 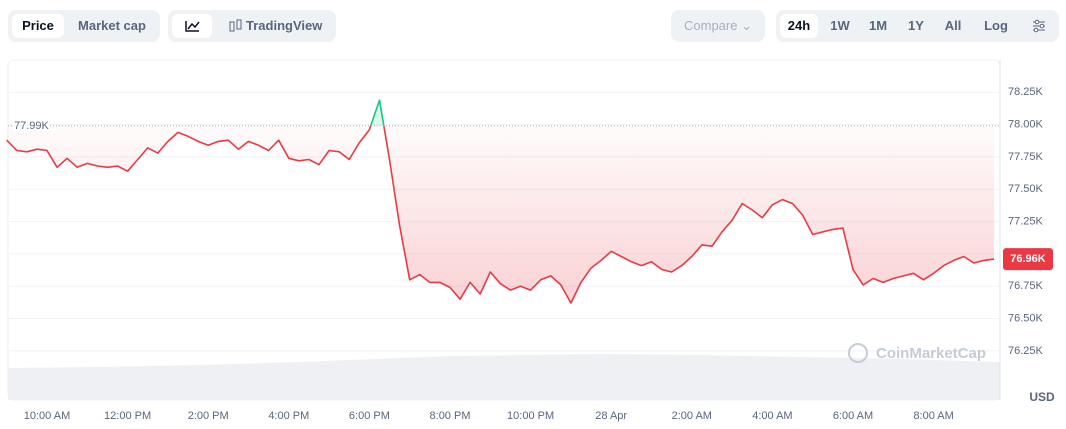 What do you see at coordinates (1026, 351) in the screenshot?
I see `y-tick-label: 76.25K` at bounding box center [1026, 351].